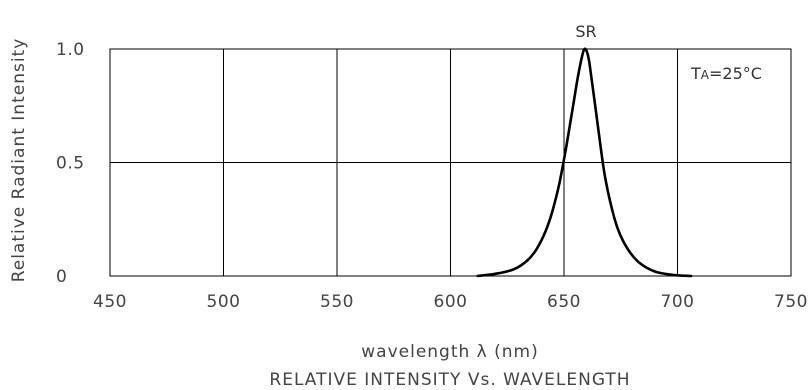  I want to click on peak-label: SR, so click(585, 31).